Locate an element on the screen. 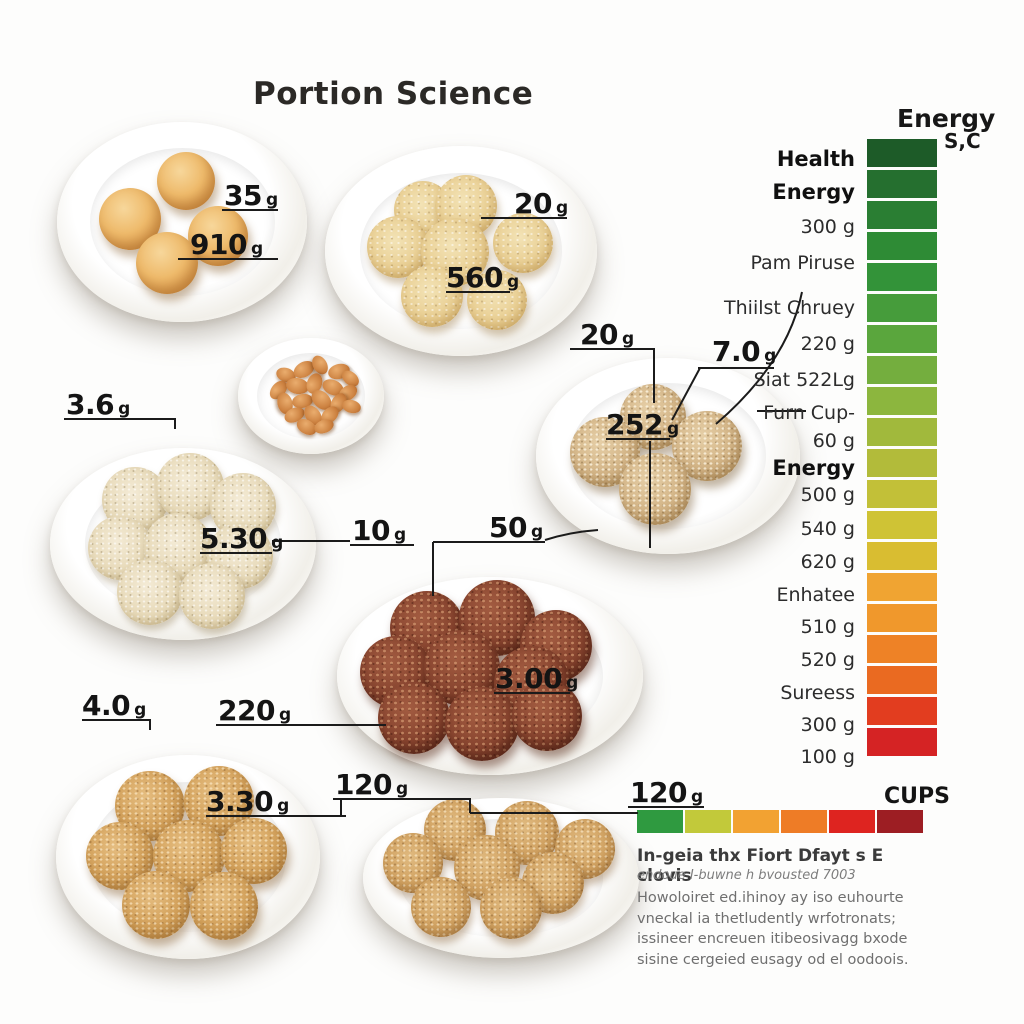 The width and height of the screenshot is (1024, 1024). scale-label: Health is located at coordinates (815, 159).